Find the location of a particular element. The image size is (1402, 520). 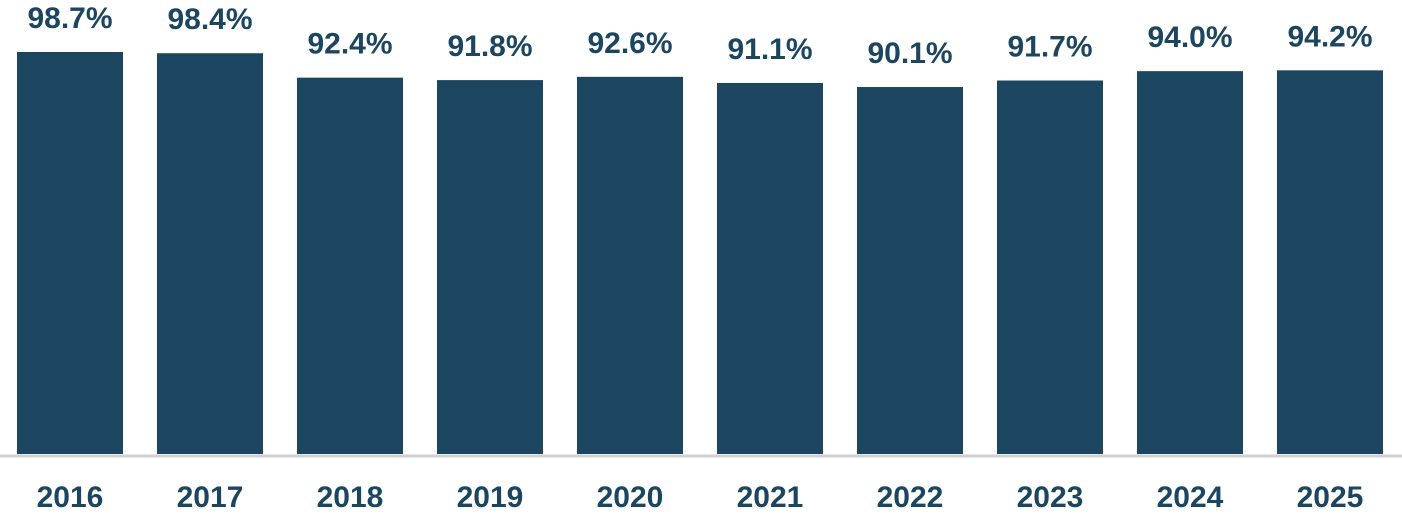

data-label: 98.7% is located at coordinates (69, 18).